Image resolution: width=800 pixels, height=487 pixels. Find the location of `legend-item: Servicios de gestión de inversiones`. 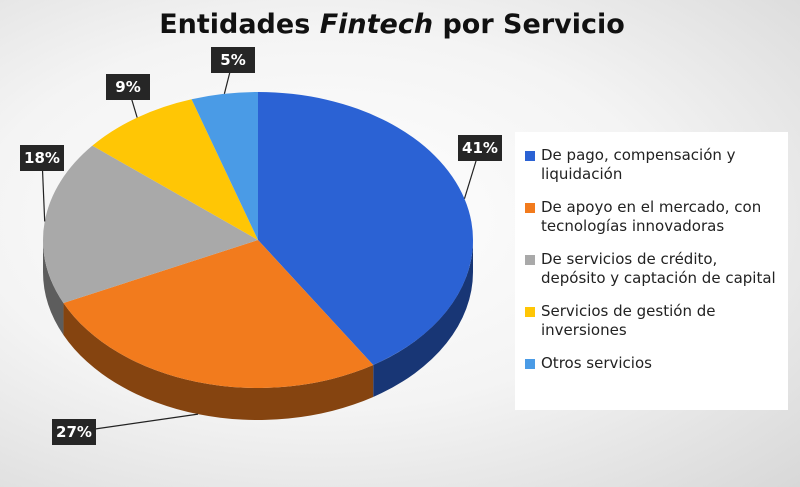

legend-item: Servicios de gestión de inversiones is located at coordinates (651, 321).